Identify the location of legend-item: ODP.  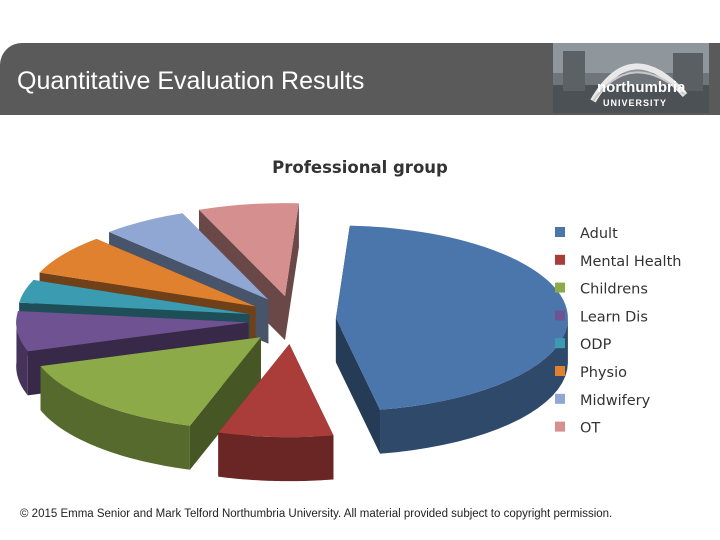
(583, 345).